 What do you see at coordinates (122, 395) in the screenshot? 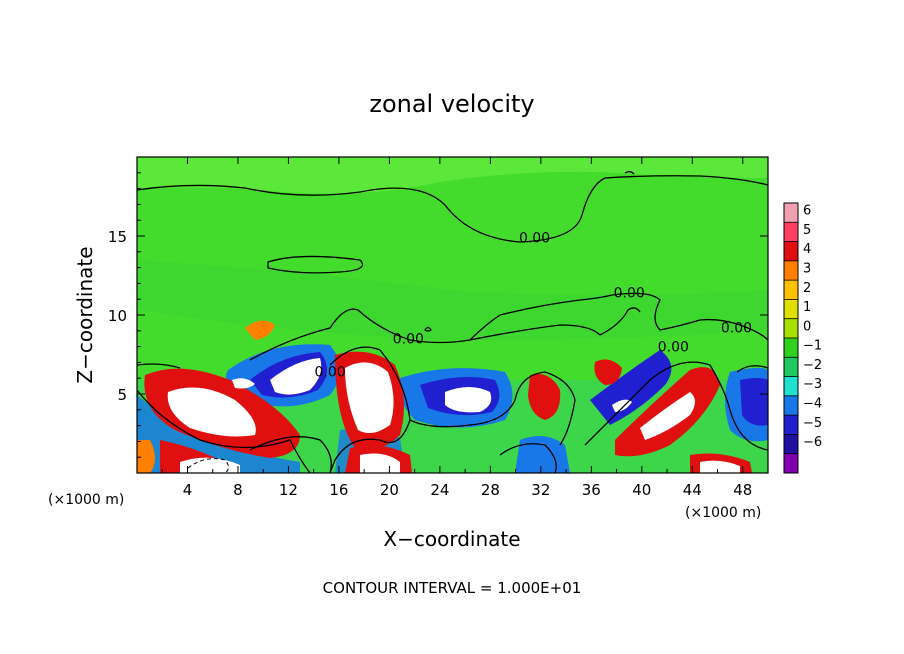
I see `y-tick-label: 5` at bounding box center [122, 395].